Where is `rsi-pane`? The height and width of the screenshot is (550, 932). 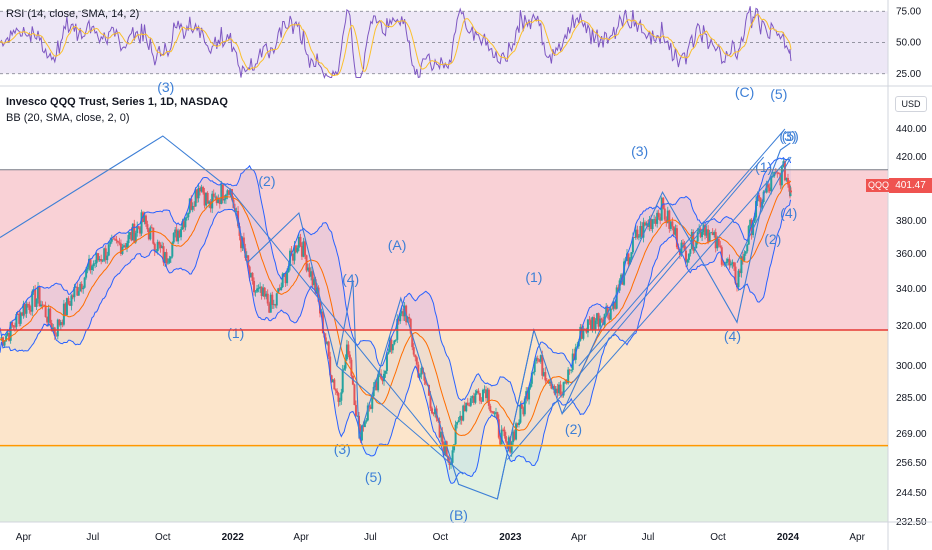
rsi-pane is located at coordinates (466, 46).